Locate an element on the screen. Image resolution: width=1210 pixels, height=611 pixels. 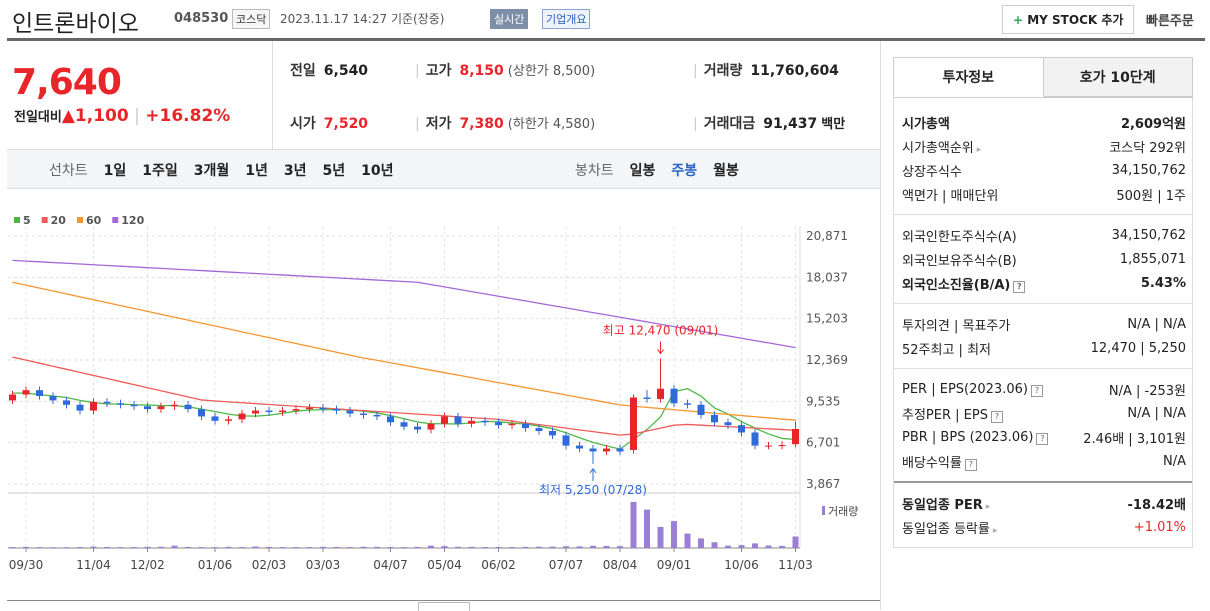
period-tab: 1일 is located at coordinates (115, 171).